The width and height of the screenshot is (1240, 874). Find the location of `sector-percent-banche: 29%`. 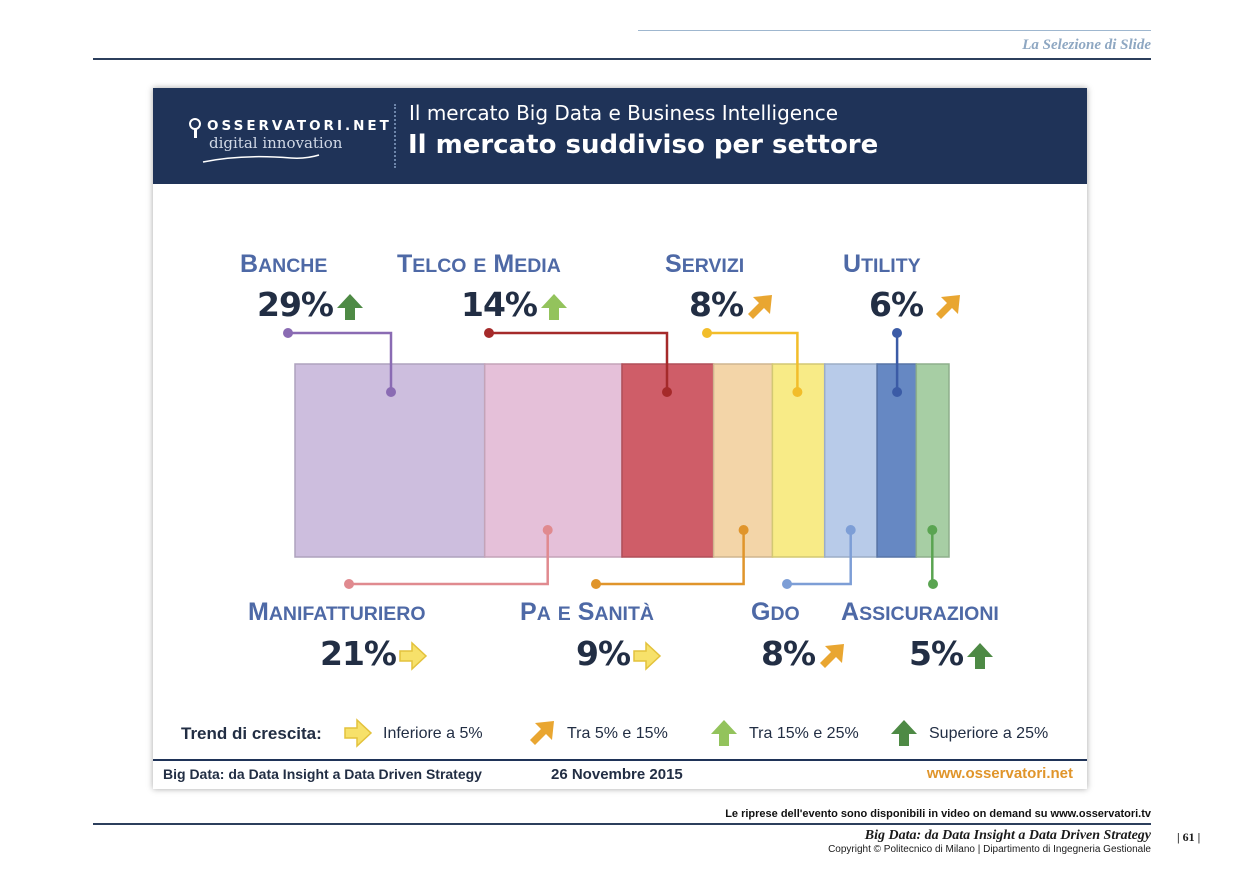

sector-percent-banche: 29% is located at coordinates (295, 304).